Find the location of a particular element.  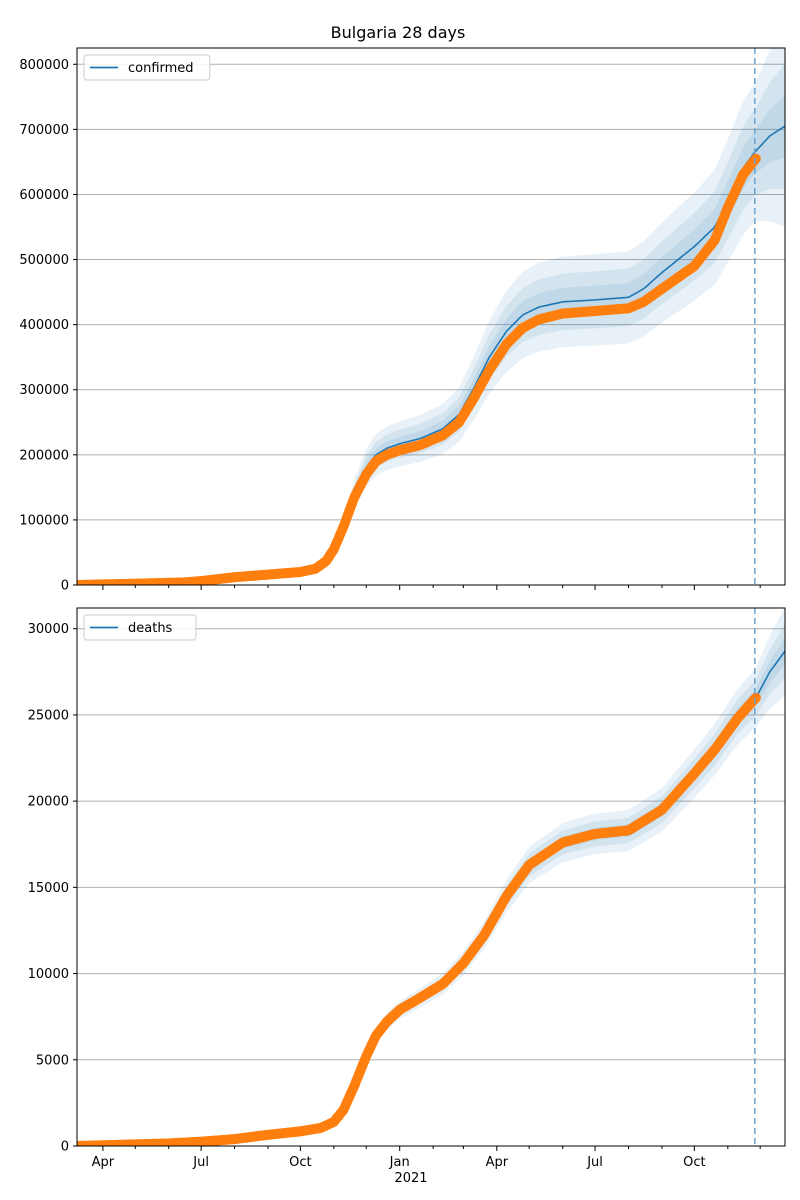

y-tick-label: 15000 is located at coordinates (48, 888).